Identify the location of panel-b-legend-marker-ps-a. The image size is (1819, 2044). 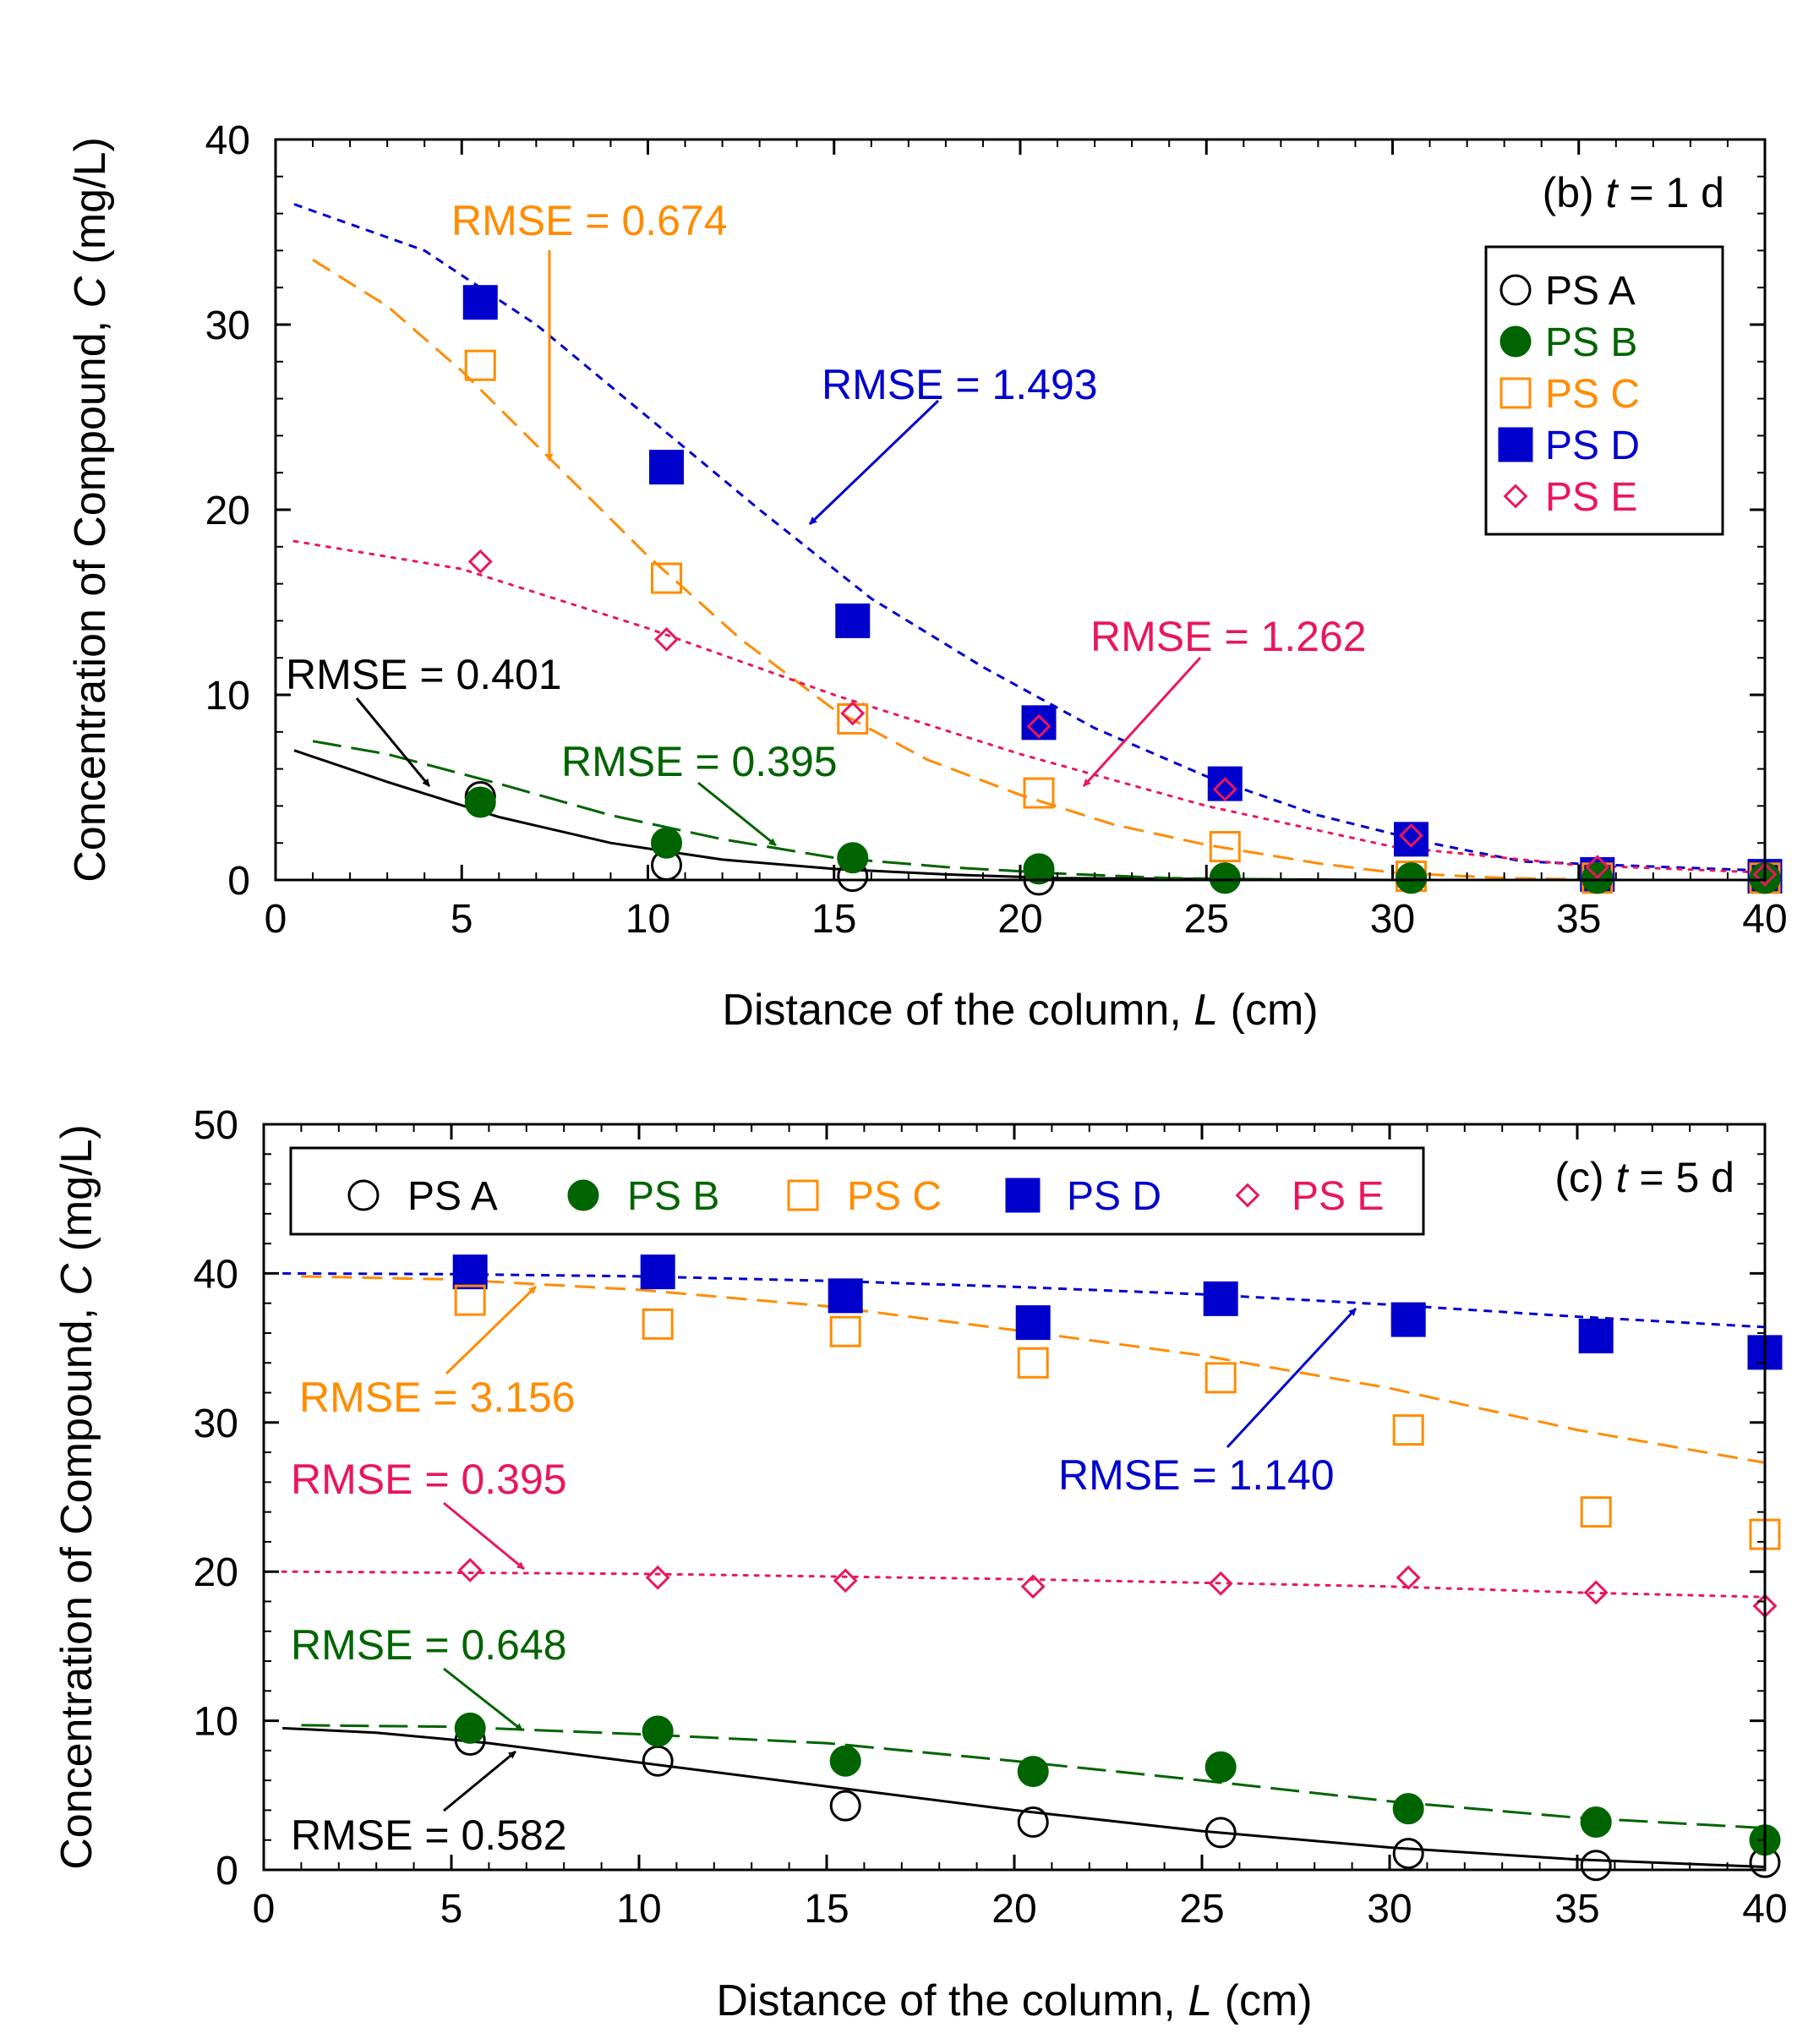
(1515, 290).